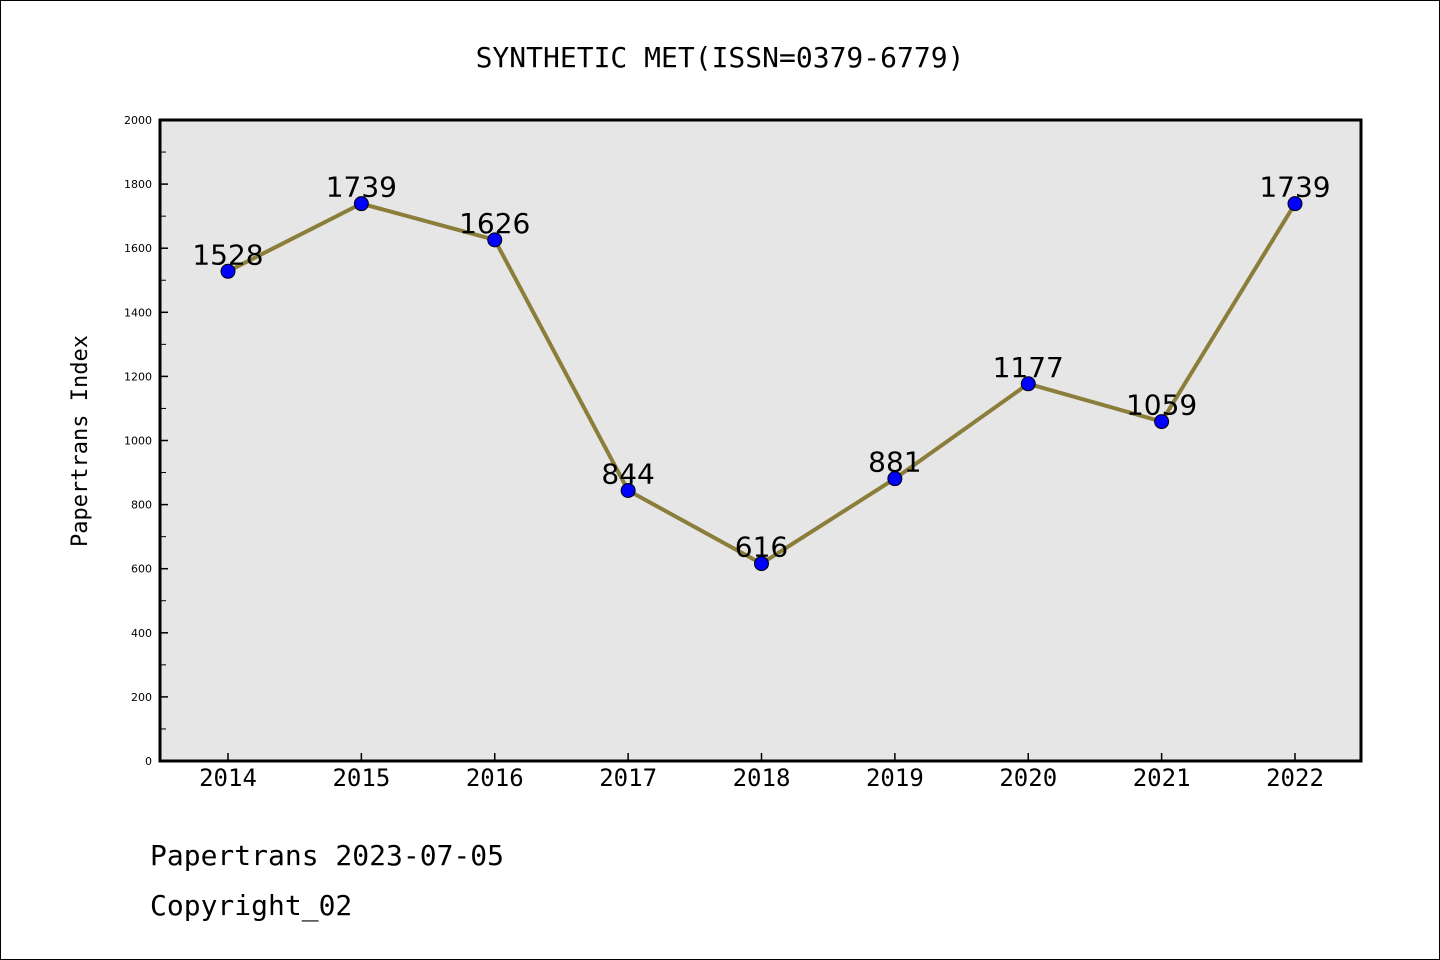  I want to click on x-tick-label: 2022, so click(1295, 778).